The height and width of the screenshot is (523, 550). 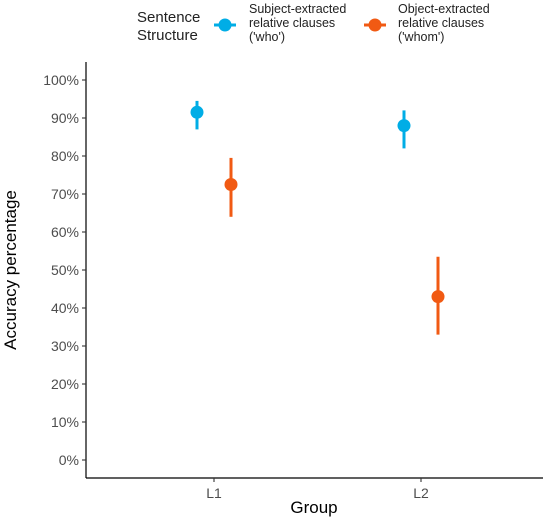 I want to click on legend-title-line-1: Sentence, so click(x=168, y=17).